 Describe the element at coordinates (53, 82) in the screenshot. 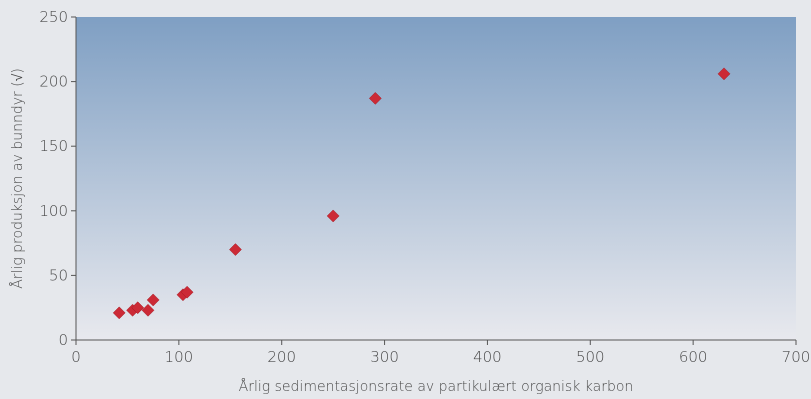

I see `y-tick-label: 200` at that location.